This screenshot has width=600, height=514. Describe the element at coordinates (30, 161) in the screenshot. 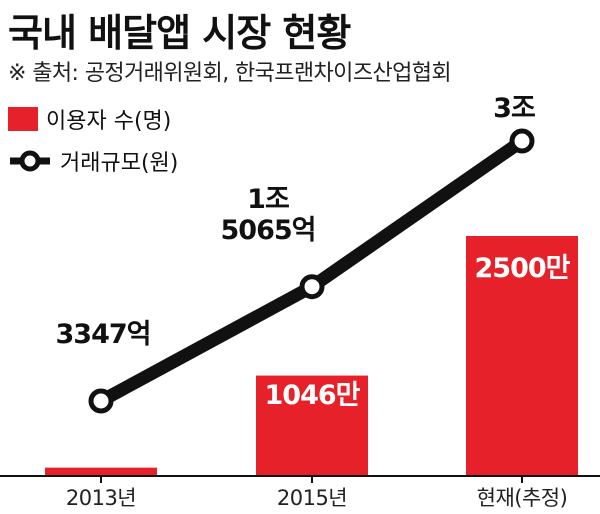

I see `legend-swatch-line` at that location.